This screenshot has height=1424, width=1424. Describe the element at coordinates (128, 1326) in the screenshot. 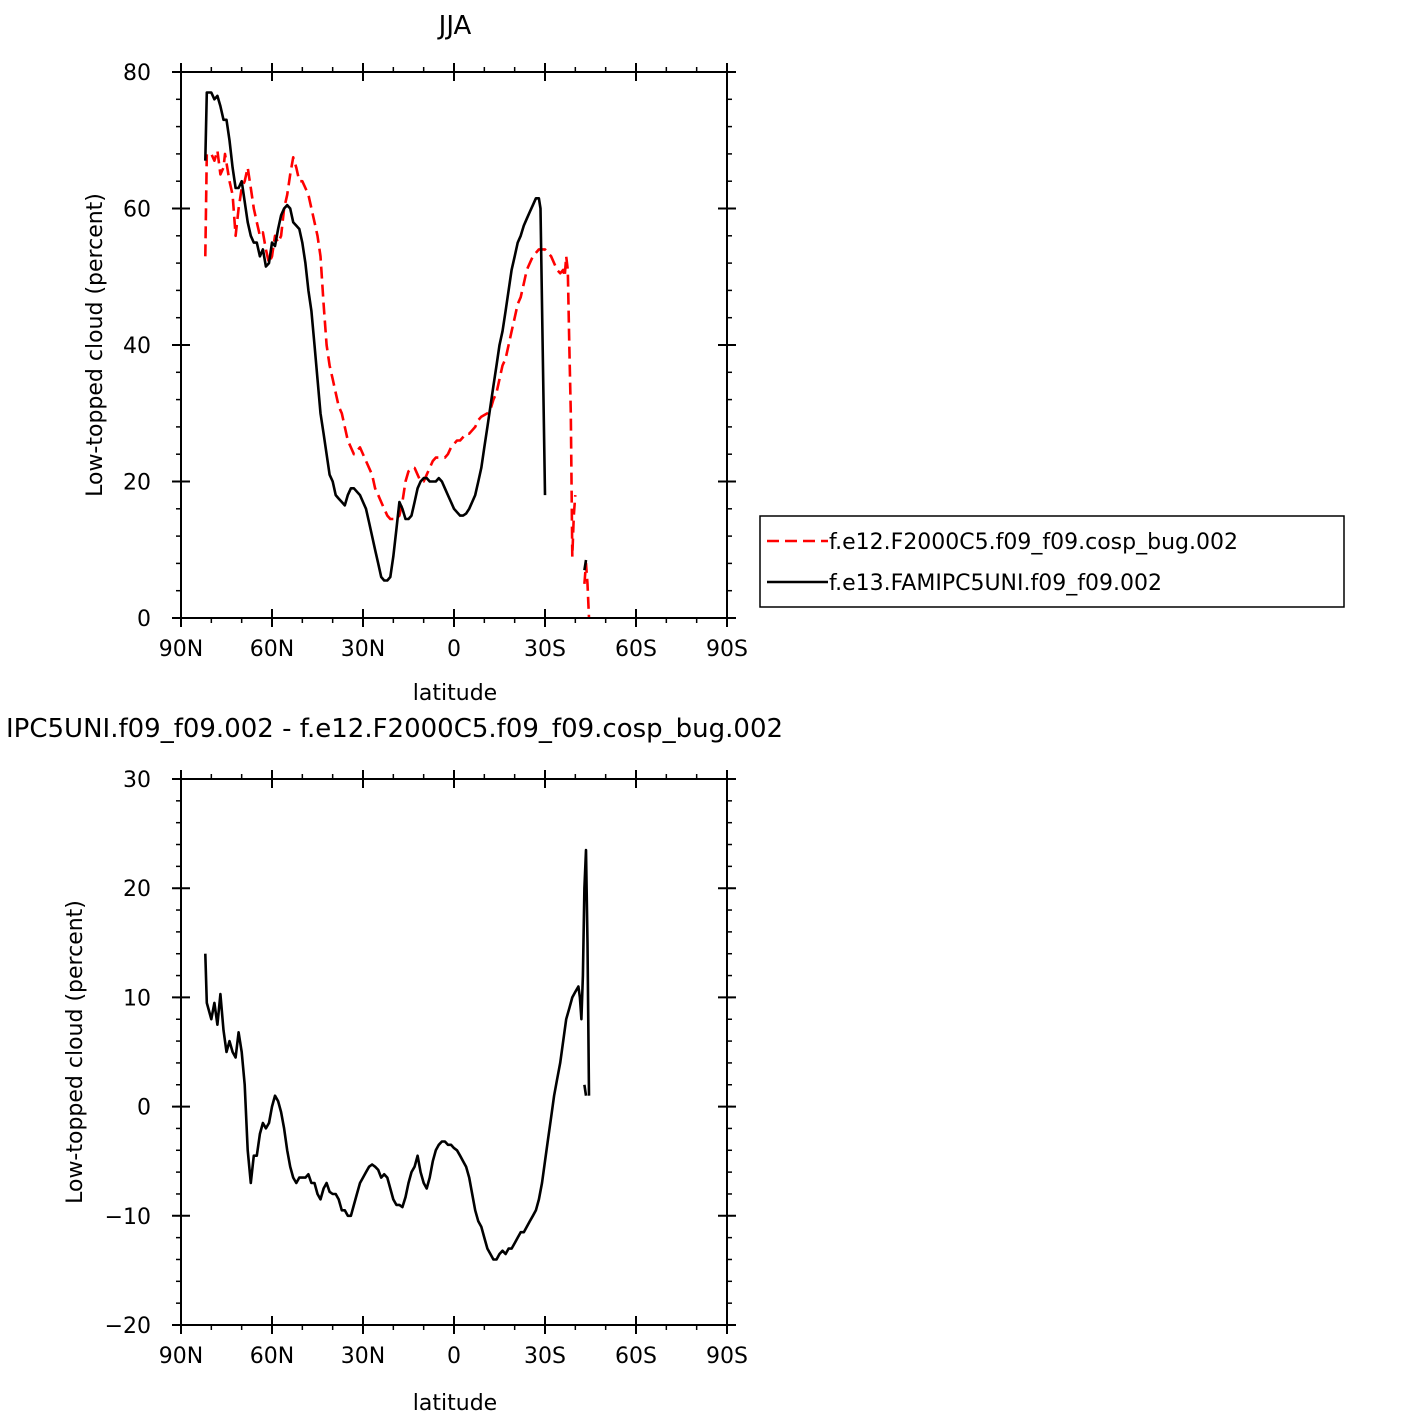

I see `y-tick-label: −20` at that location.